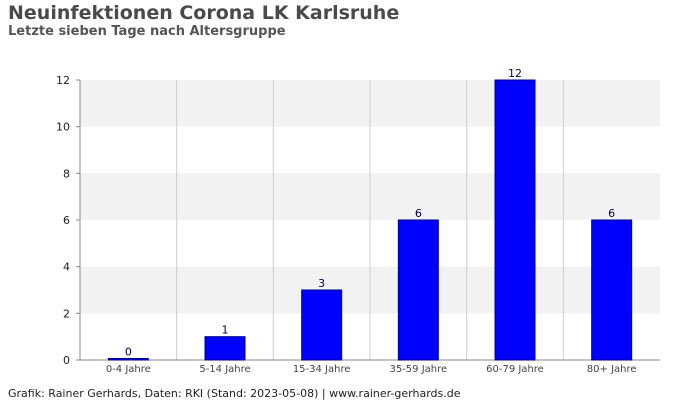  I want to click on x-tick-label: 60-79 Jahre, so click(515, 369).